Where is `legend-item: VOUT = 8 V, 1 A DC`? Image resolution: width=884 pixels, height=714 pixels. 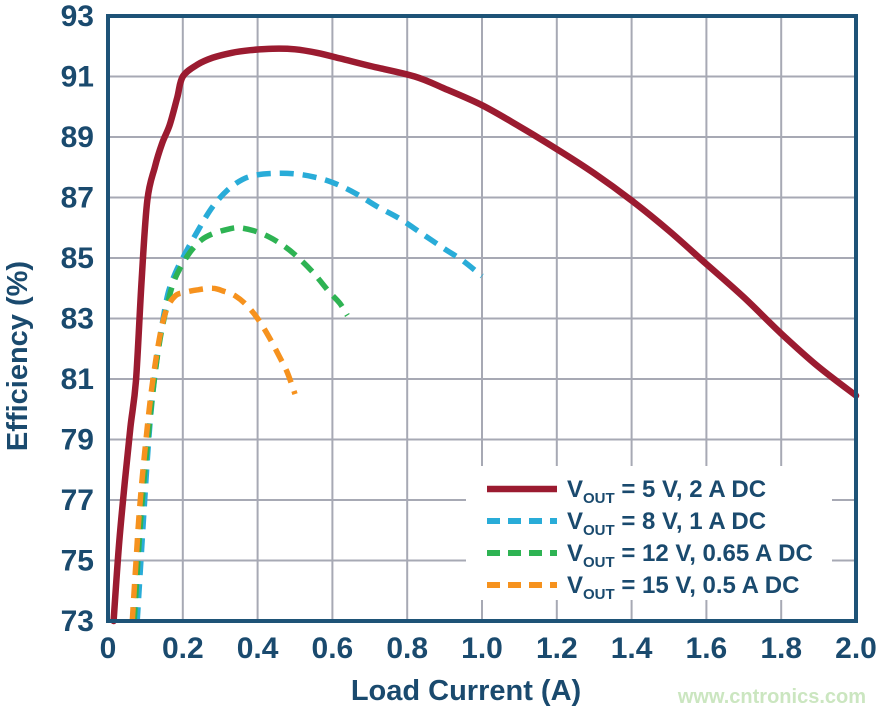 legend-item: VOUT = 8 V, 1 A DC is located at coordinates (626, 523).